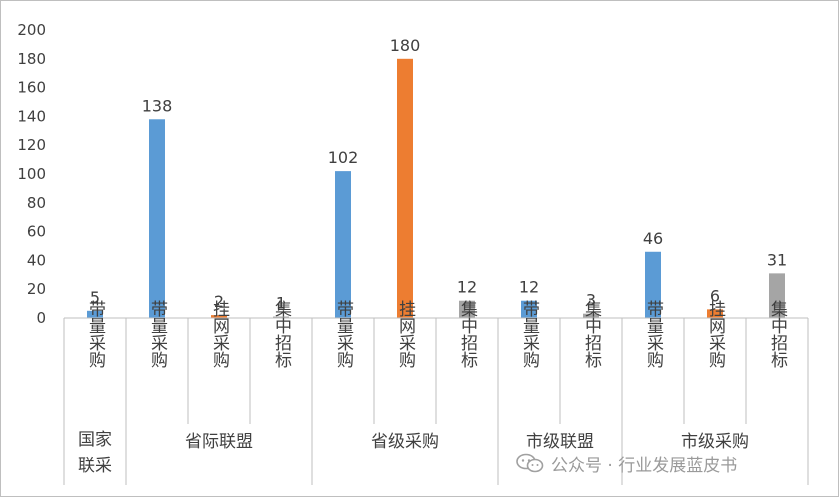  I want to click on y-tick-label: 200, so click(31, 30).